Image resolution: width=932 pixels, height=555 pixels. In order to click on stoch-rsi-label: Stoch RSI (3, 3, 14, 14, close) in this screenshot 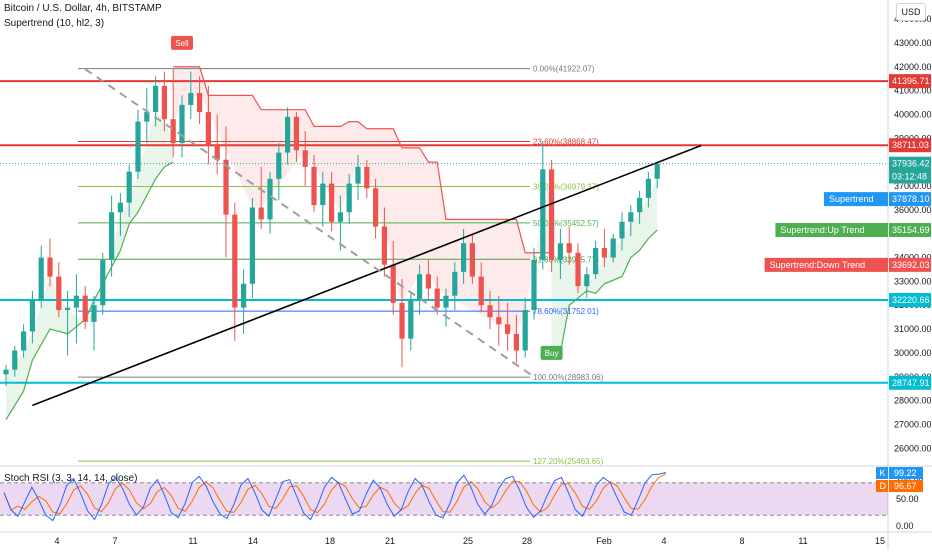, I will do `click(71, 478)`.